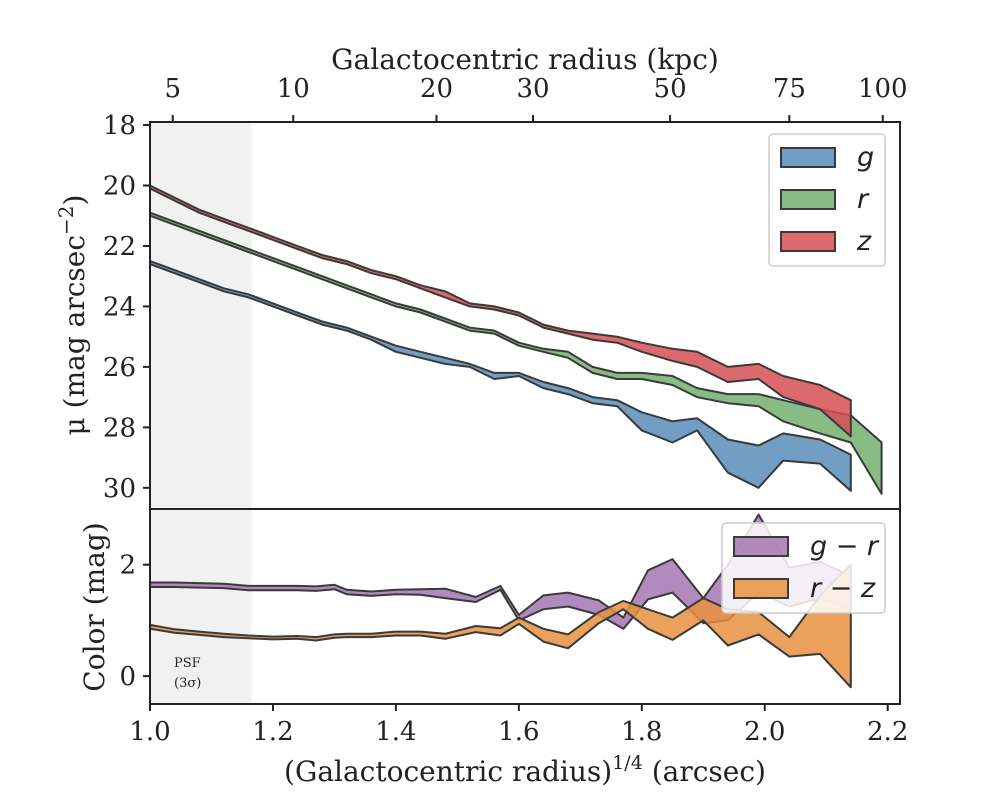 The width and height of the screenshot is (1000, 800). I want to click on kpc-tick-label-5: 5, so click(172, 89).